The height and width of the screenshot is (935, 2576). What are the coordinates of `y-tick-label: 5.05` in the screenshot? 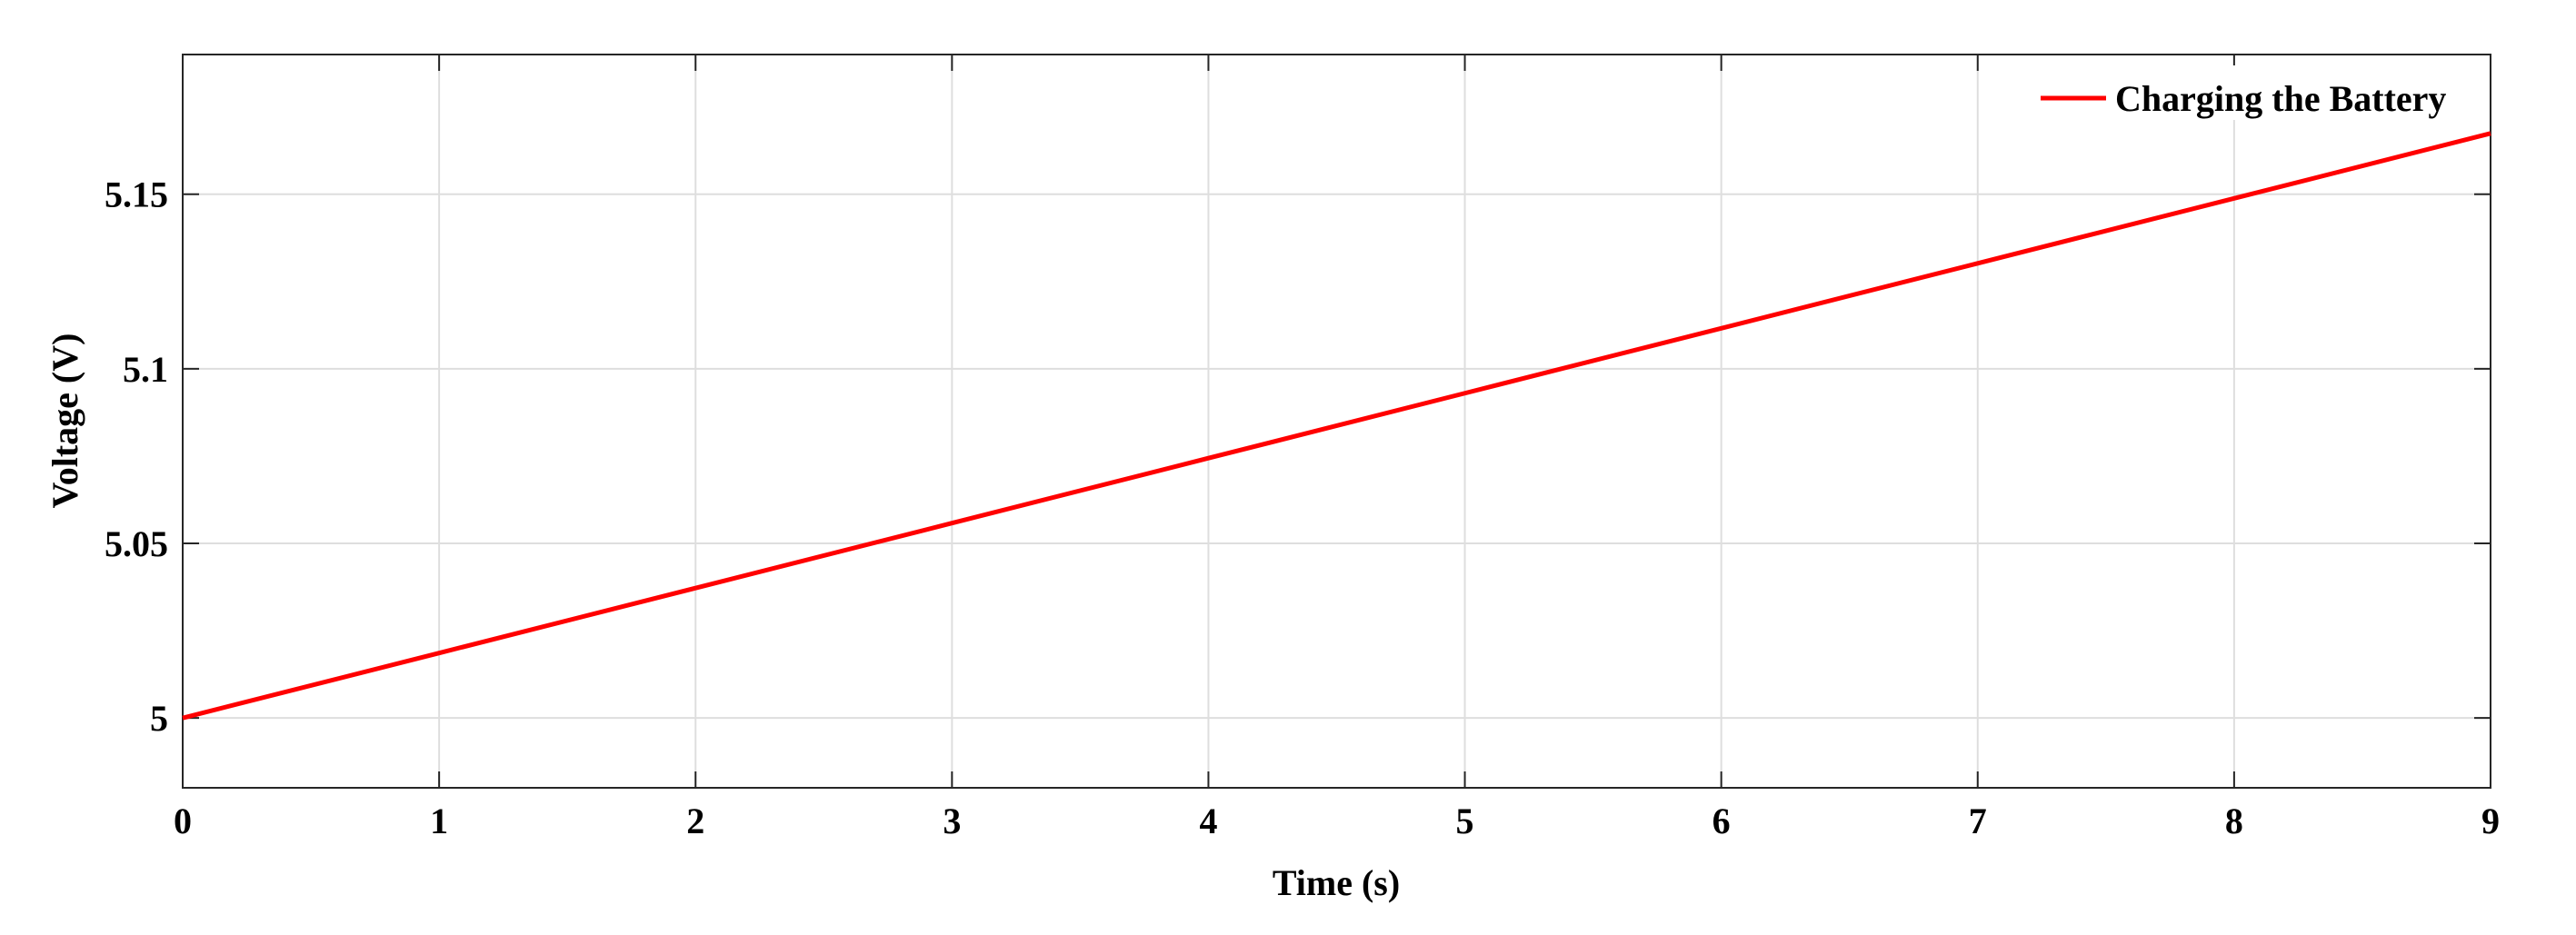 It's located at (136, 543).